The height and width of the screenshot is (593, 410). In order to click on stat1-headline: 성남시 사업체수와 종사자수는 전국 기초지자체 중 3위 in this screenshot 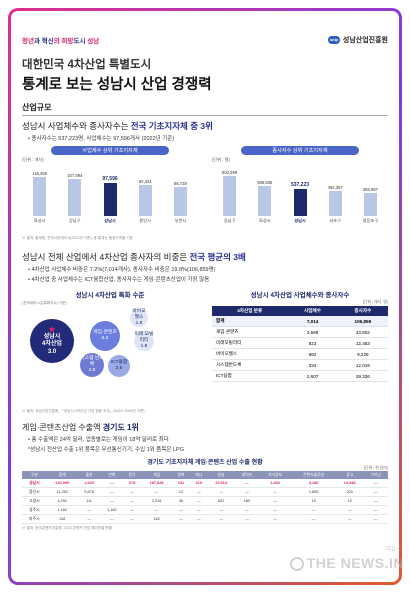, I will do `click(205, 126)`.